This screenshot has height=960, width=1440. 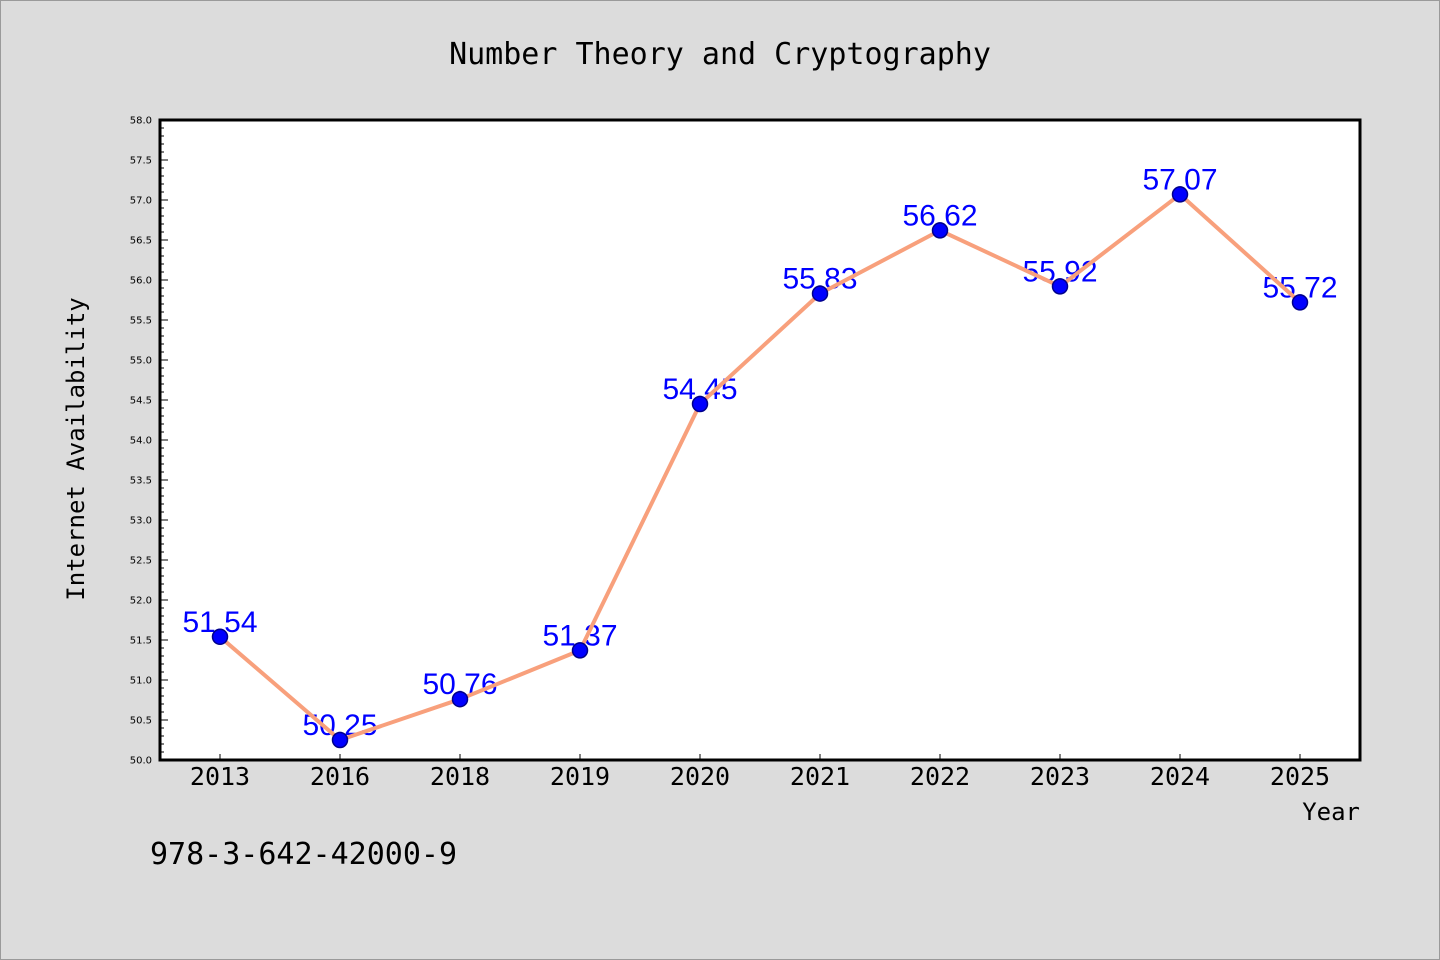 I want to click on x-tick-label: 2013, so click(x=220, y=776).